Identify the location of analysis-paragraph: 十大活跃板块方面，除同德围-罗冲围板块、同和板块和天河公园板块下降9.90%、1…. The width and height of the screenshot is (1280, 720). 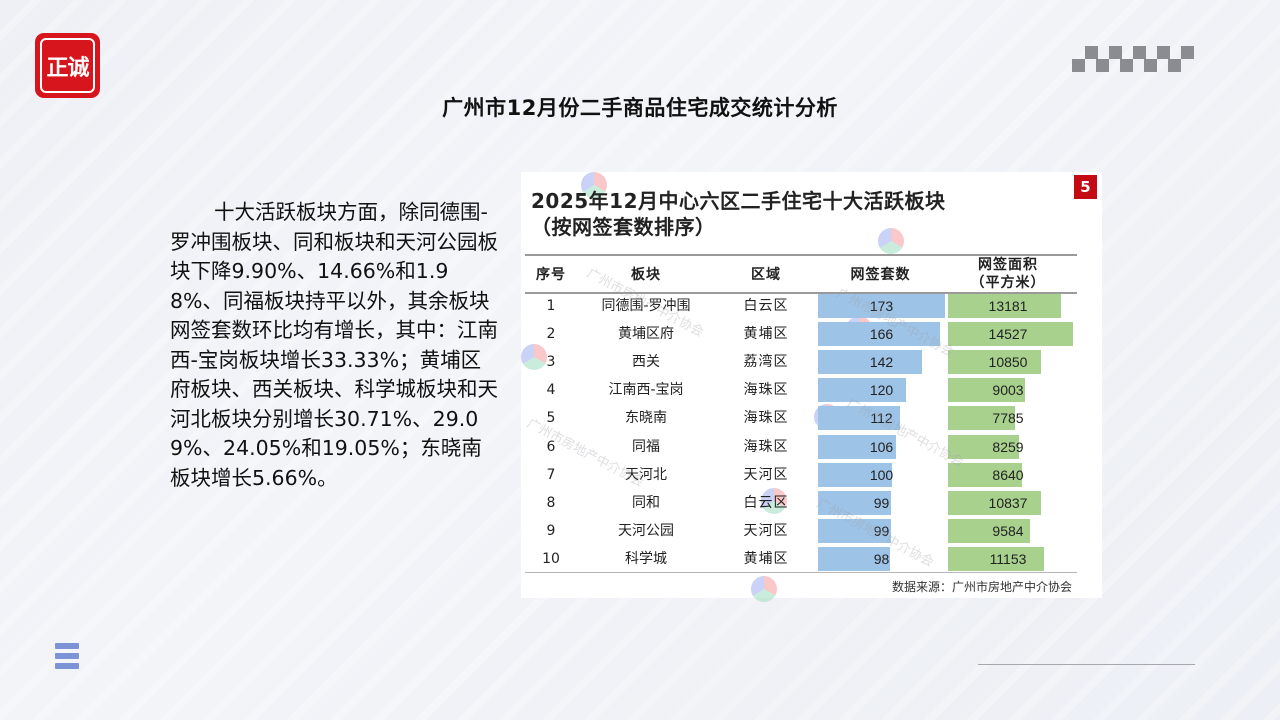
(334, 345).